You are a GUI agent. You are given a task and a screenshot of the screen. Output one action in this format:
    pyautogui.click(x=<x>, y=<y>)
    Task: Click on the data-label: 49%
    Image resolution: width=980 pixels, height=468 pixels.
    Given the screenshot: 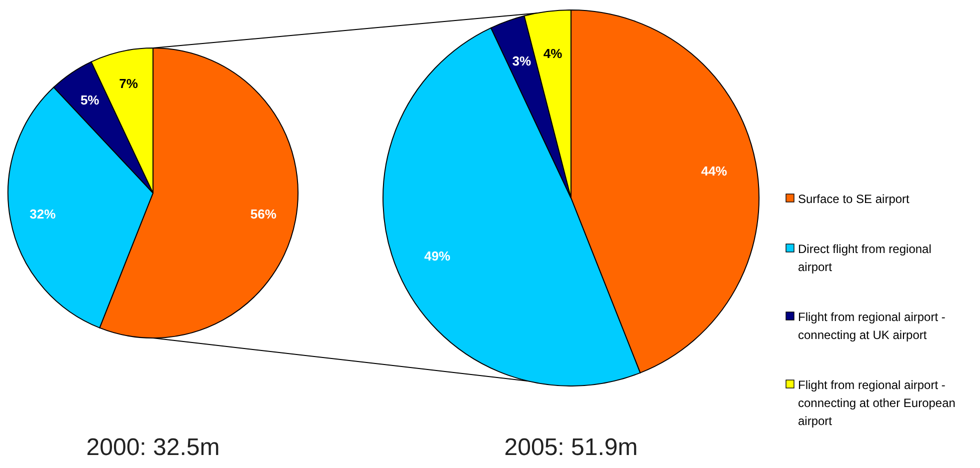 What is the action you would take?
    pyautogui.click(x=437, y=256)
    